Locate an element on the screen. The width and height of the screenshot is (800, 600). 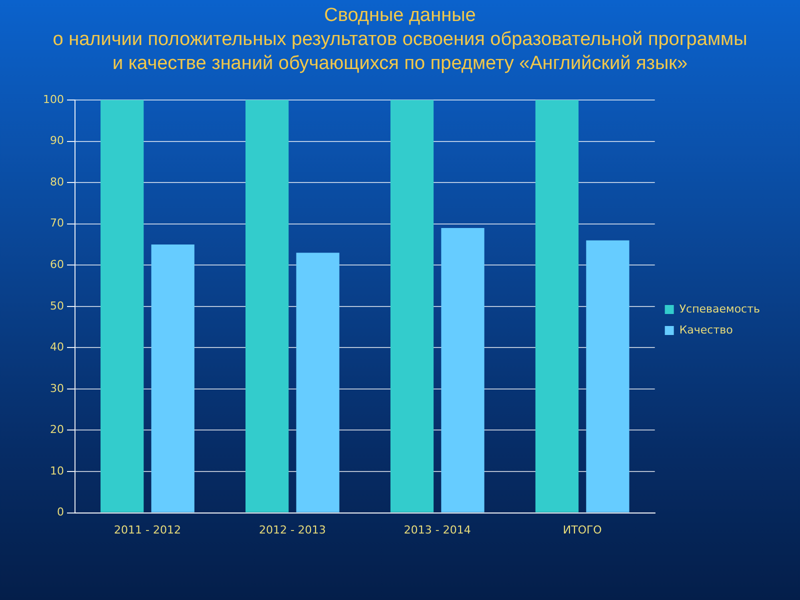
y-tick-label: 100 is located at coordinates (53, 99).